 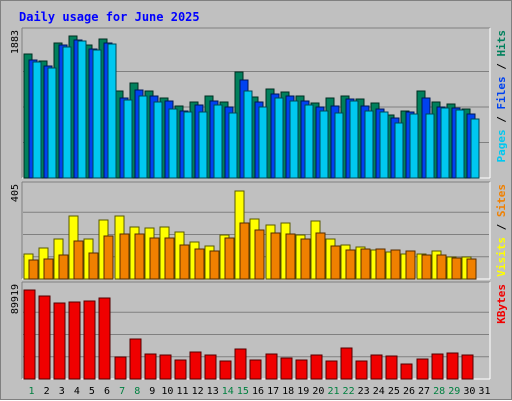 I want to click on day-label-7: 7, so click(x=122, y=391).